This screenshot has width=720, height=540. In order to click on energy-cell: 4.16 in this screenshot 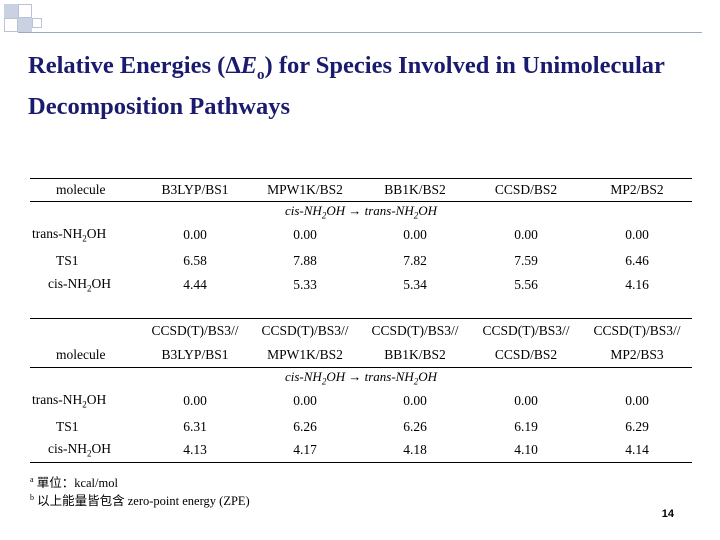, I will do `click(637, 284)`.